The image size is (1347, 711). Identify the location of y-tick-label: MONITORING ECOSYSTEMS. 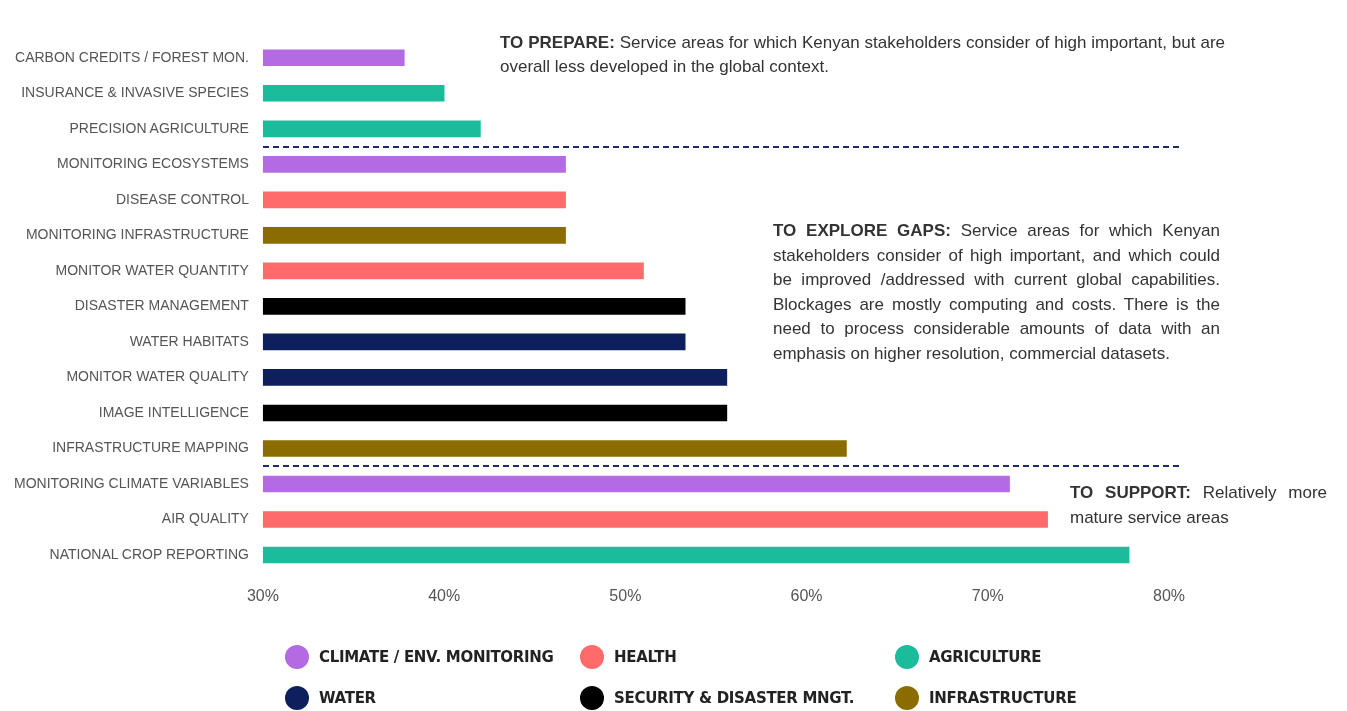
(153, 163).